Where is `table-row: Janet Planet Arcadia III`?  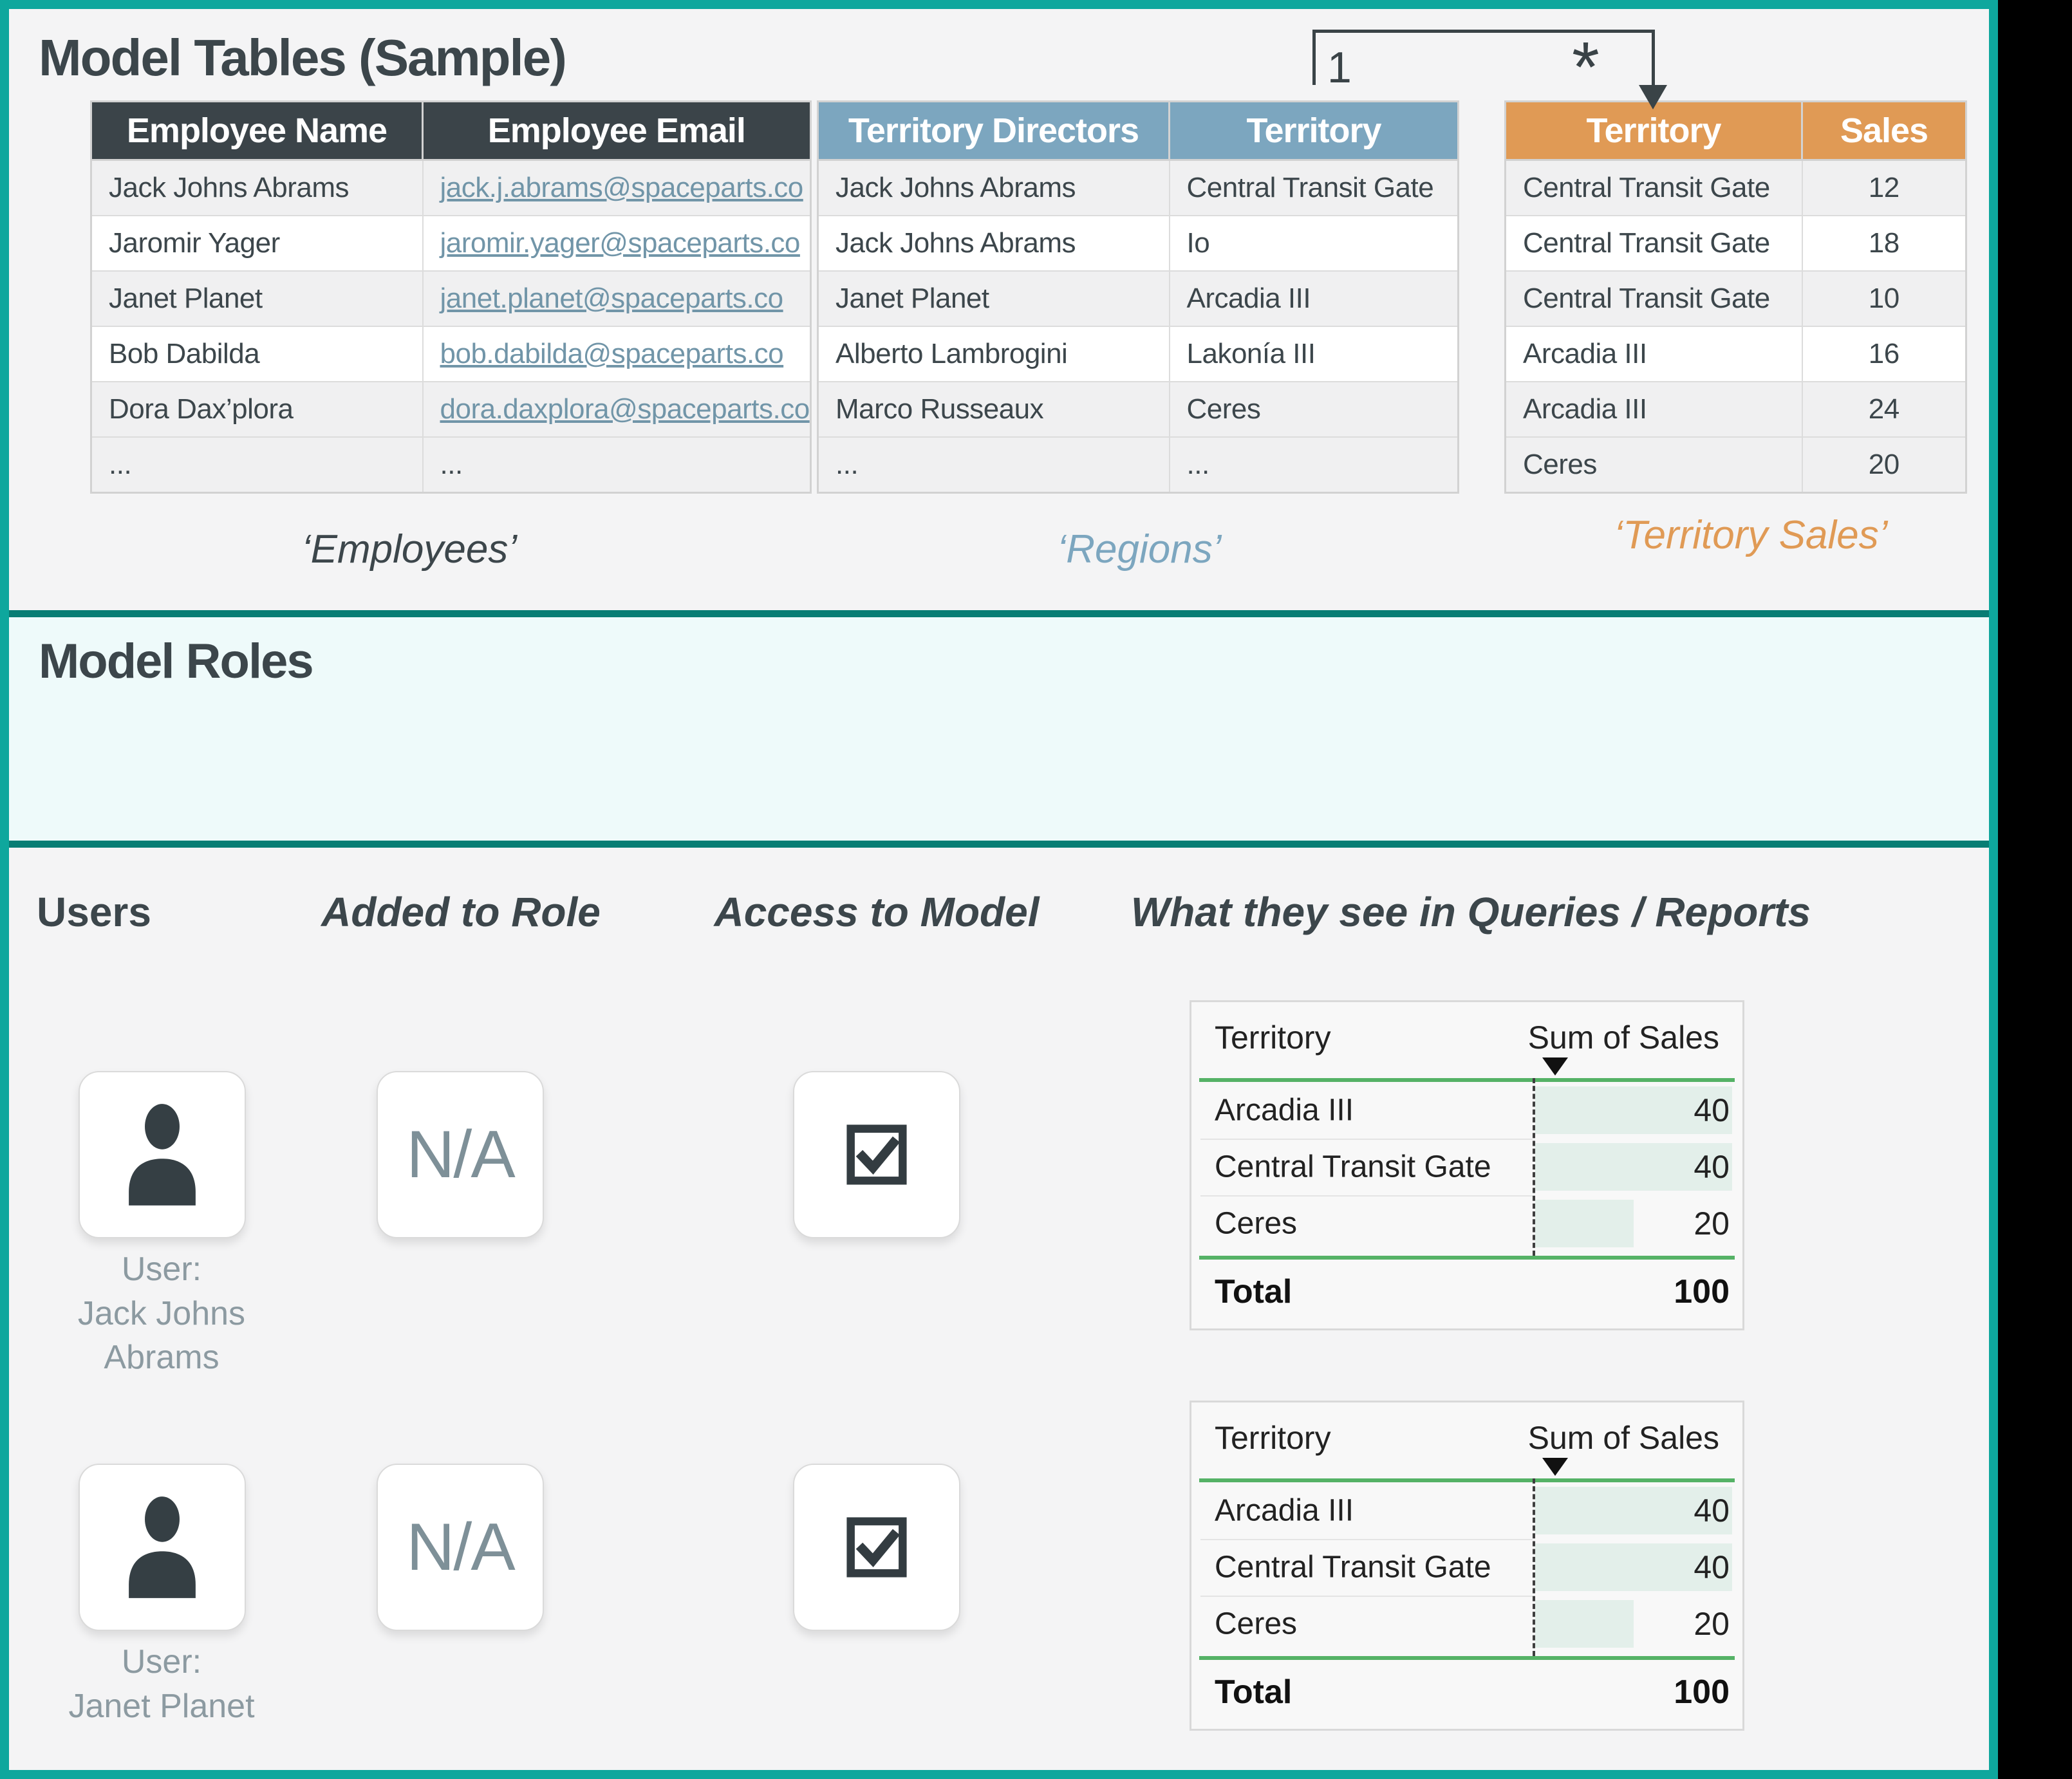
table-row: Janet Planet Arcadia III is located at coordinates (1138, 298).